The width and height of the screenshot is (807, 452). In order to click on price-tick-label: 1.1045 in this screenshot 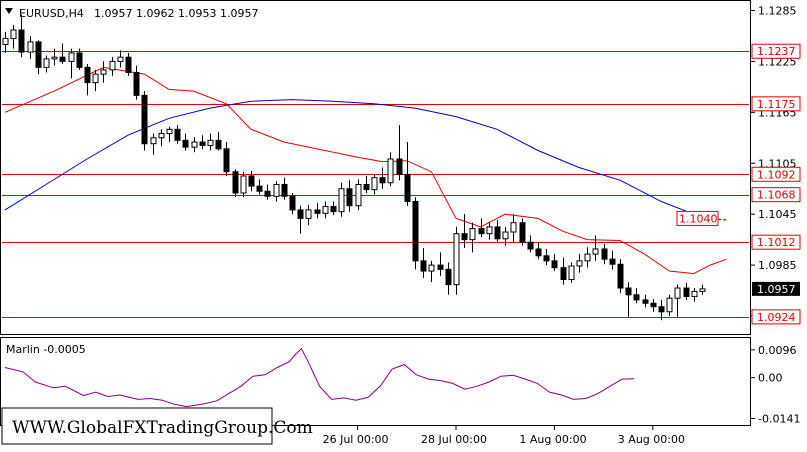, I will do `click(777, 214)`.